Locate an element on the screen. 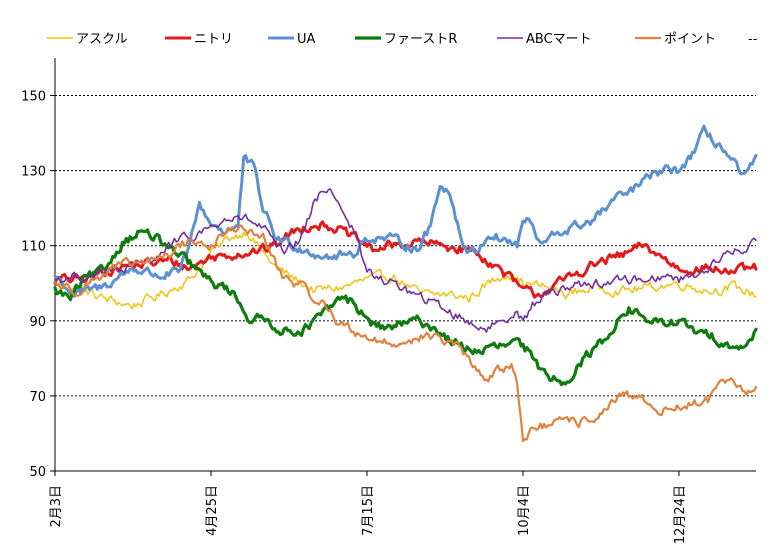  x-tick-label-0: 2月3日 is located at coordinates (56, 506).